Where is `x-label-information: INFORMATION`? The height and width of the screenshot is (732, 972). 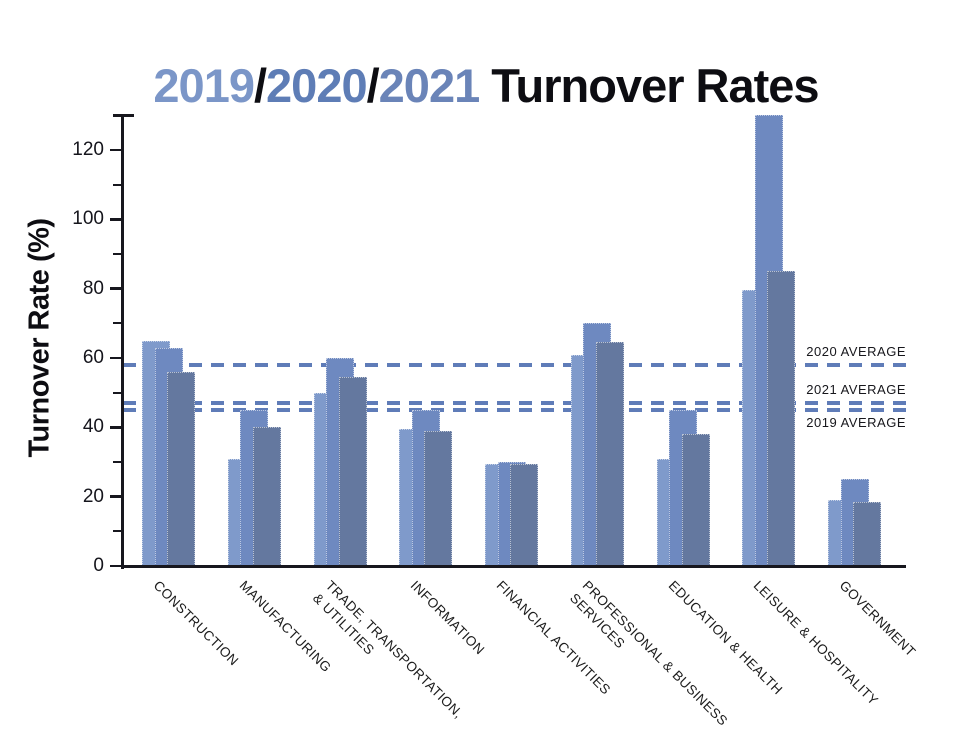
x-label-information: INFORMATION is located at coordinates (447, 617).